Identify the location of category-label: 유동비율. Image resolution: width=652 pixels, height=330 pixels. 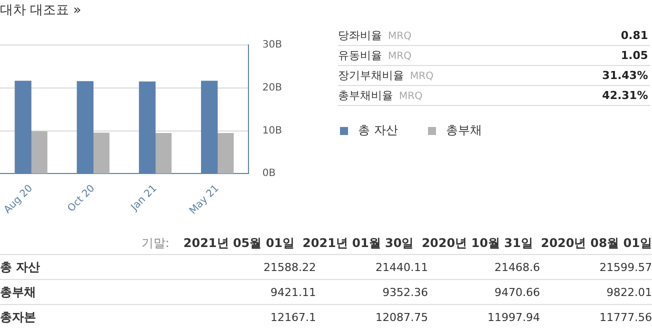
(360, 55).